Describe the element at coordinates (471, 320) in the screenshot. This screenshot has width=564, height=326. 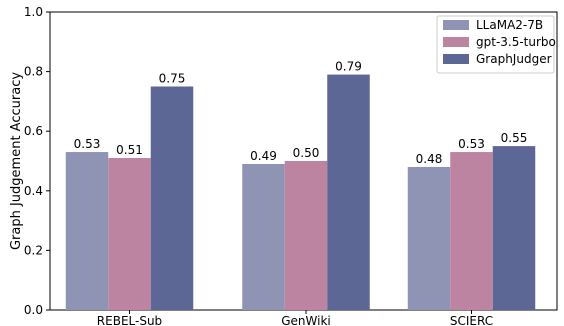
I see `x-tick-label: SCIERC` at that location.